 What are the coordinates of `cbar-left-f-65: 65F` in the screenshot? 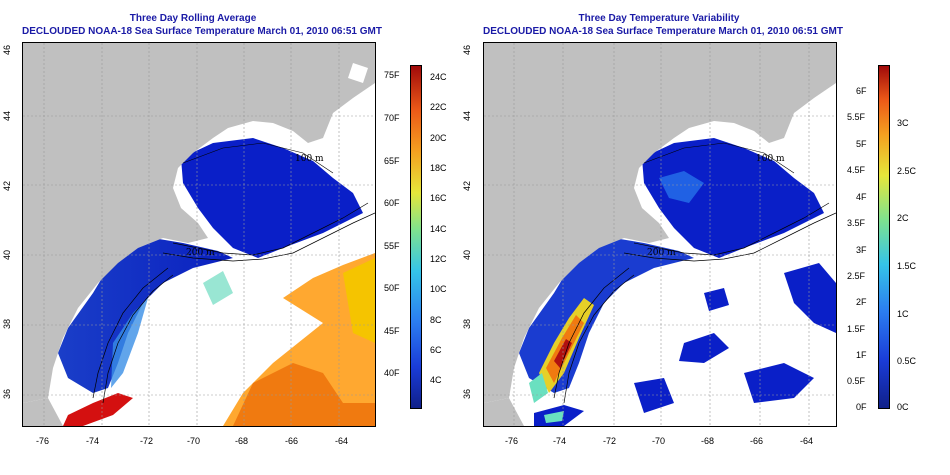 It's located at (392, 161).